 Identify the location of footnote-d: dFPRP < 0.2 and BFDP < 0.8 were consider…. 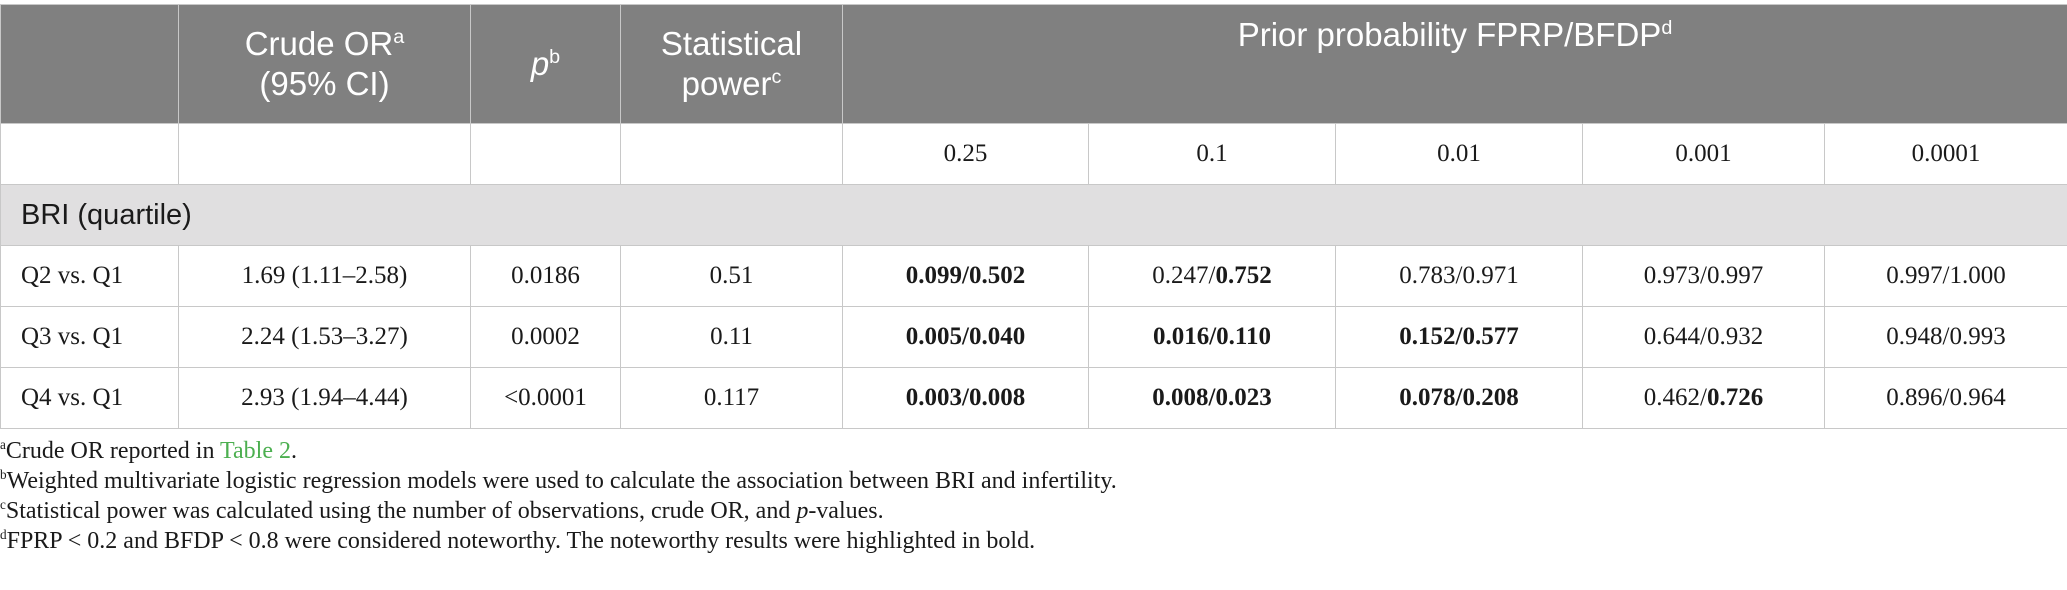
(518, 540).